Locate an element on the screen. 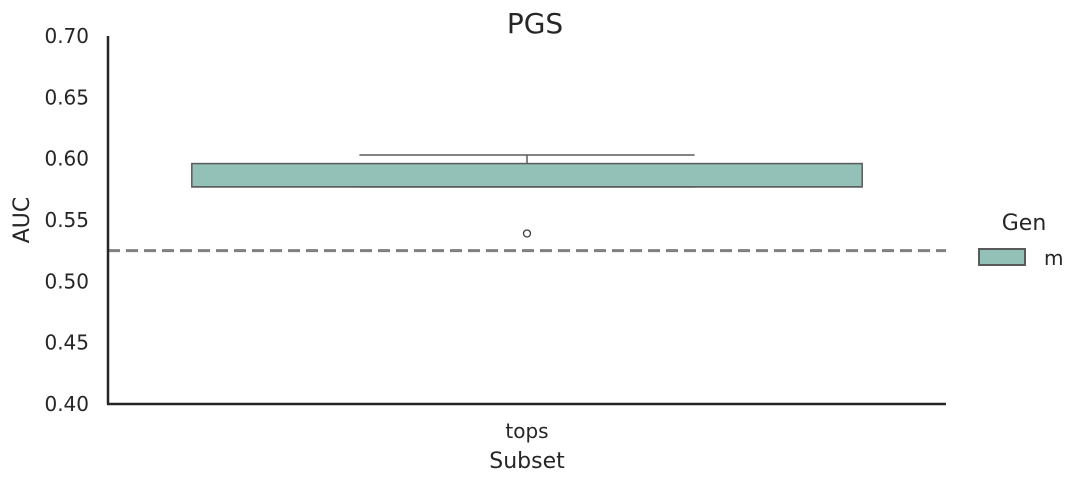 The height and width of the screenshot is (483, 1086). y-tick-label: 0.60 is located at coordinates (66, 159).